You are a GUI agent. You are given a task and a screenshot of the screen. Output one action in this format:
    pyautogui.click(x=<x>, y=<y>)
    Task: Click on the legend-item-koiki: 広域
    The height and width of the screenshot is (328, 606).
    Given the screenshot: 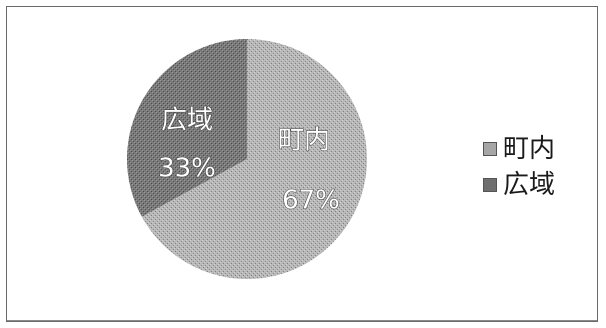 What is the action you would take?
    pyautogui.click(x=519, y=185)
    